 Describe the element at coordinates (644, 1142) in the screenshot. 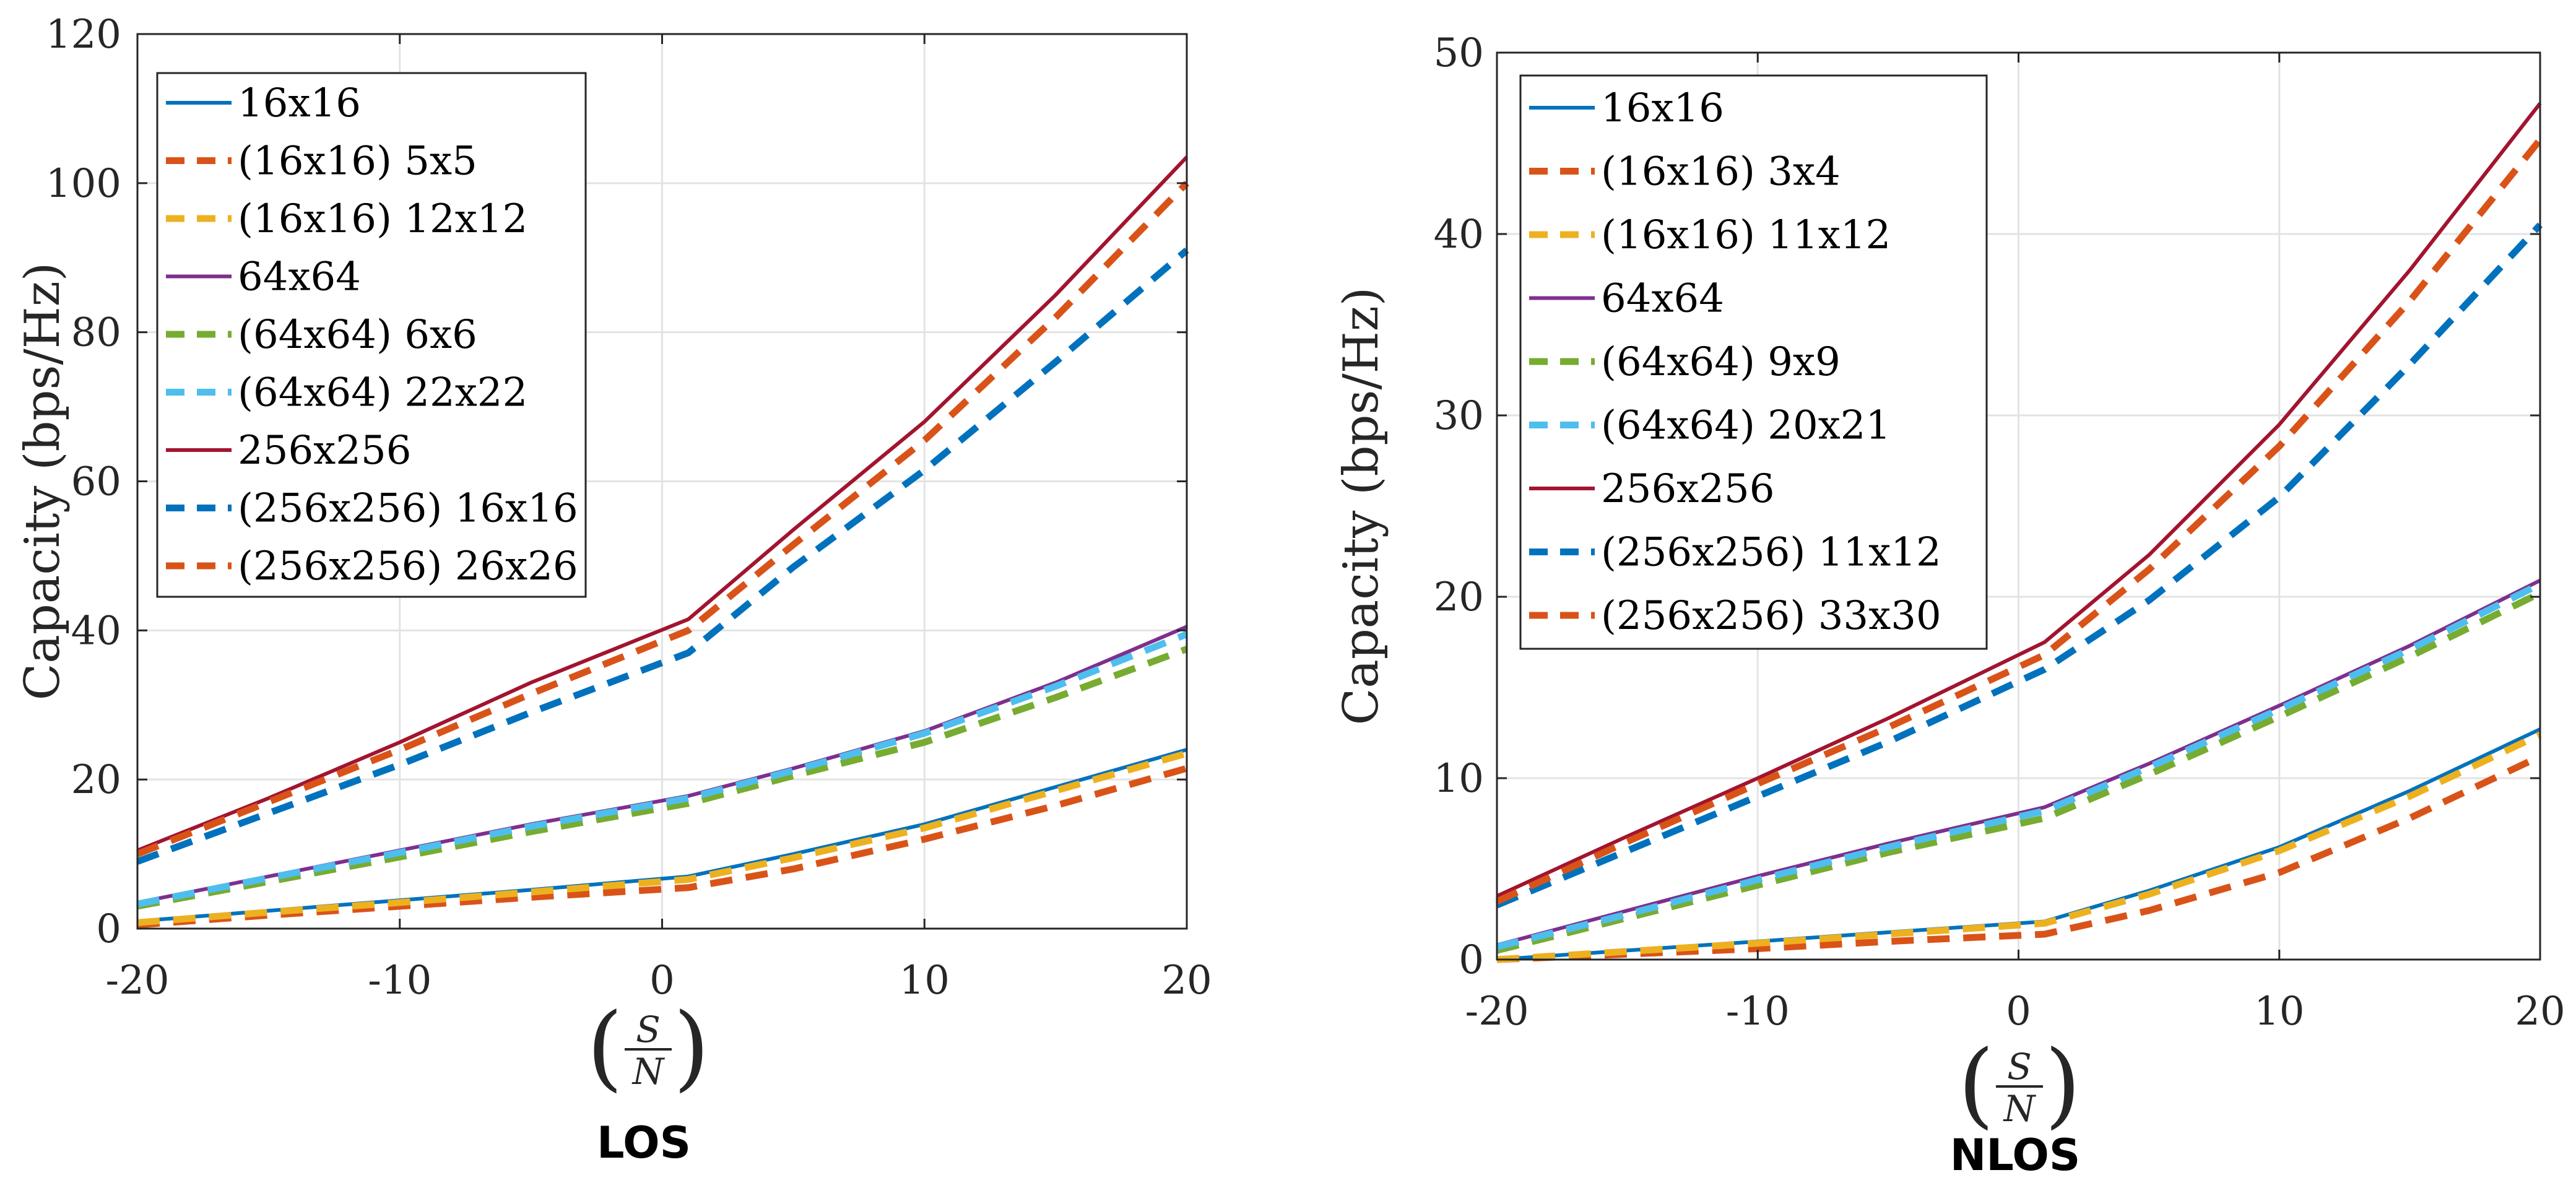

I see `panel-label: LOS` at that location.